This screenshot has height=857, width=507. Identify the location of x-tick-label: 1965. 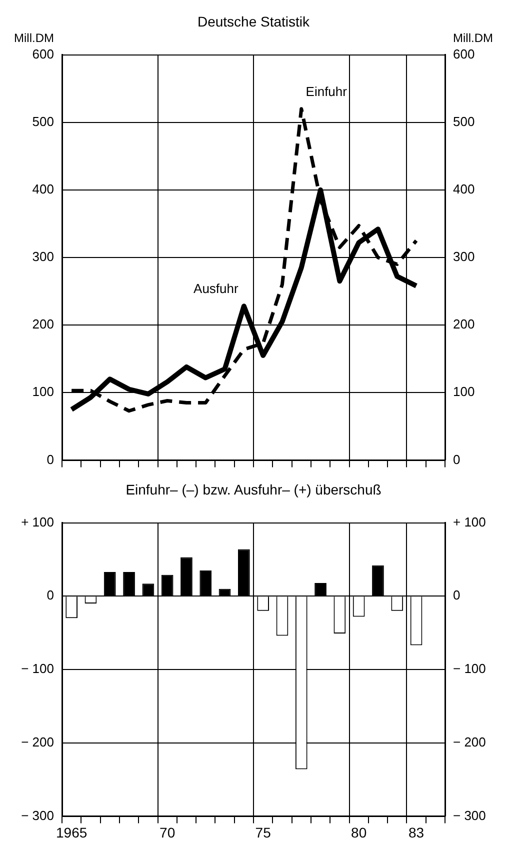
(72, 832).